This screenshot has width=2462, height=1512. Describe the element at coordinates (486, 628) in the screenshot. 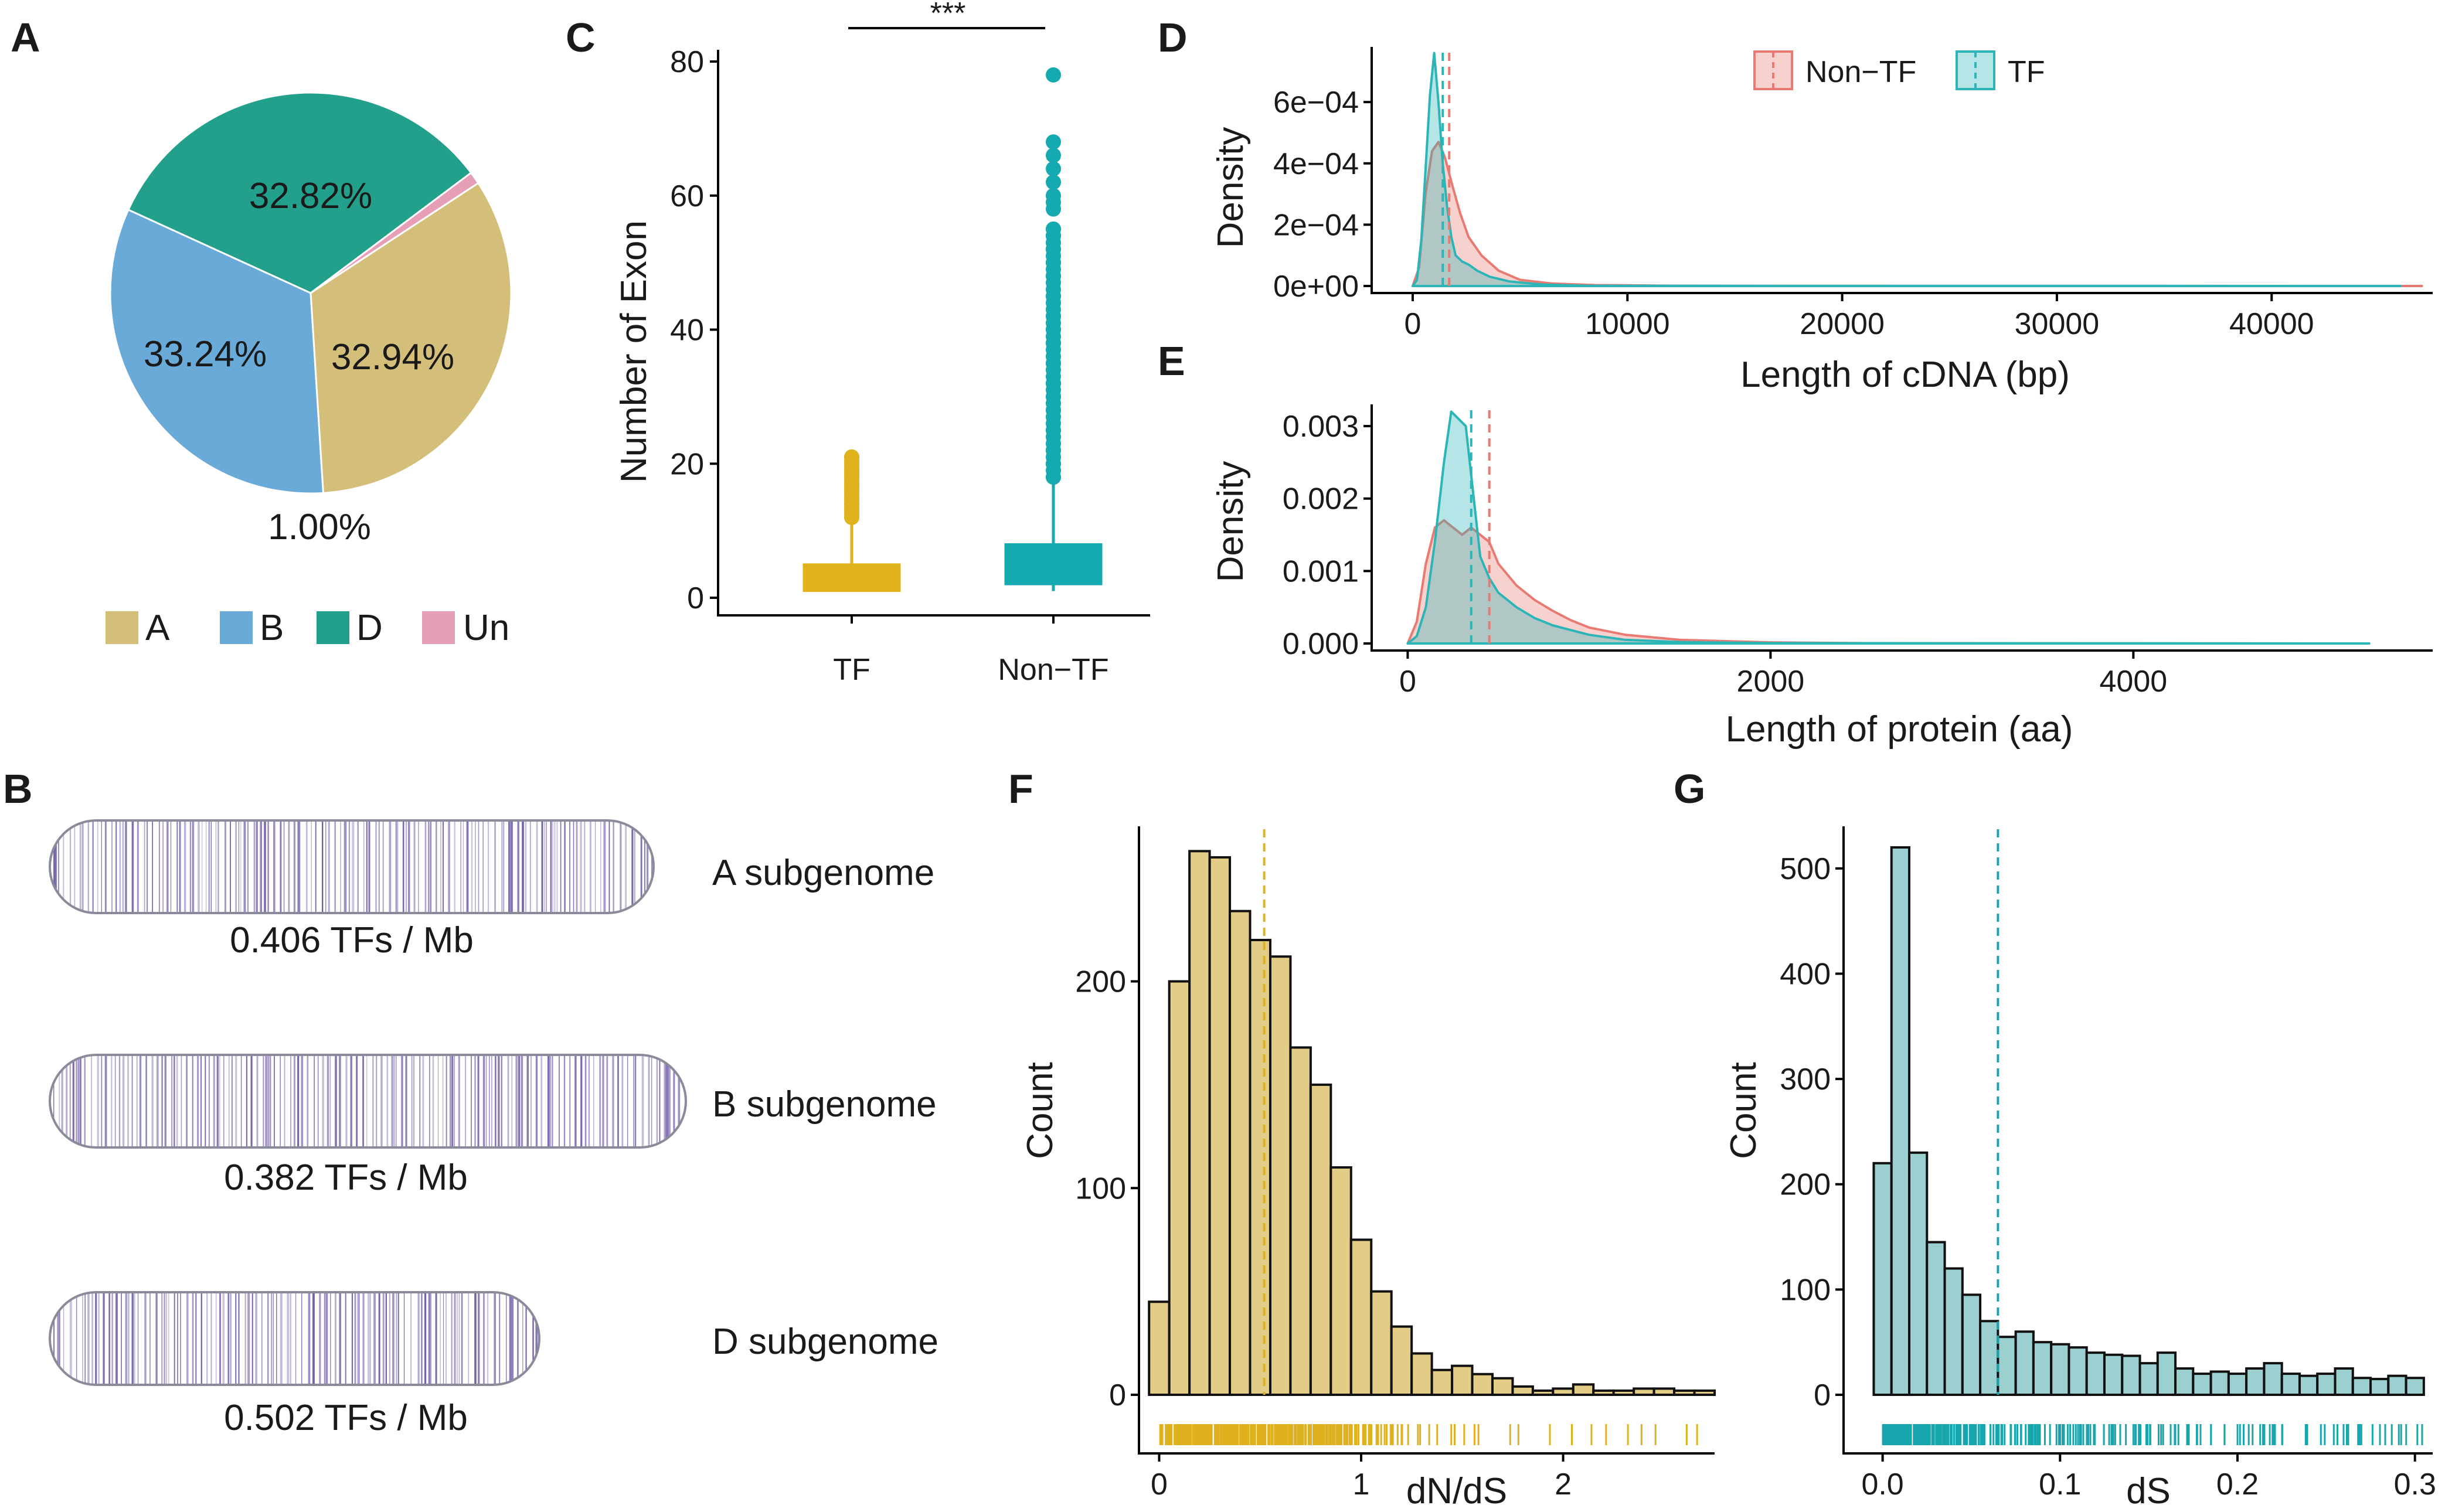

I see `legend-label-un: Un` at that location.